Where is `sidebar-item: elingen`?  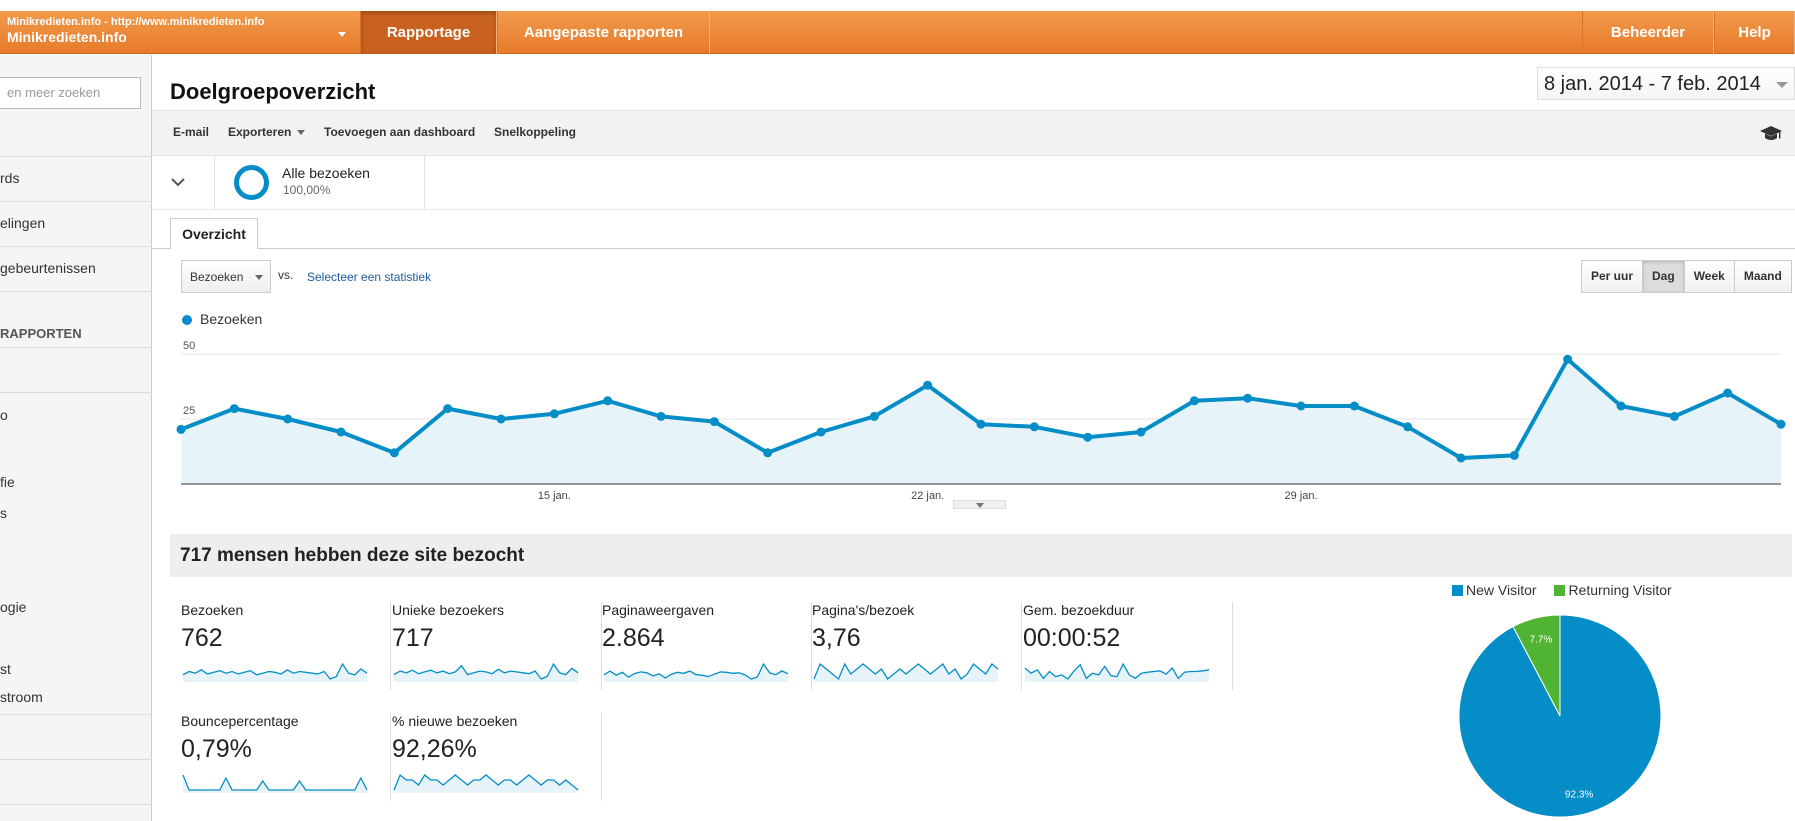 sidebar-item: elingen is located at coordinates (23, 223).